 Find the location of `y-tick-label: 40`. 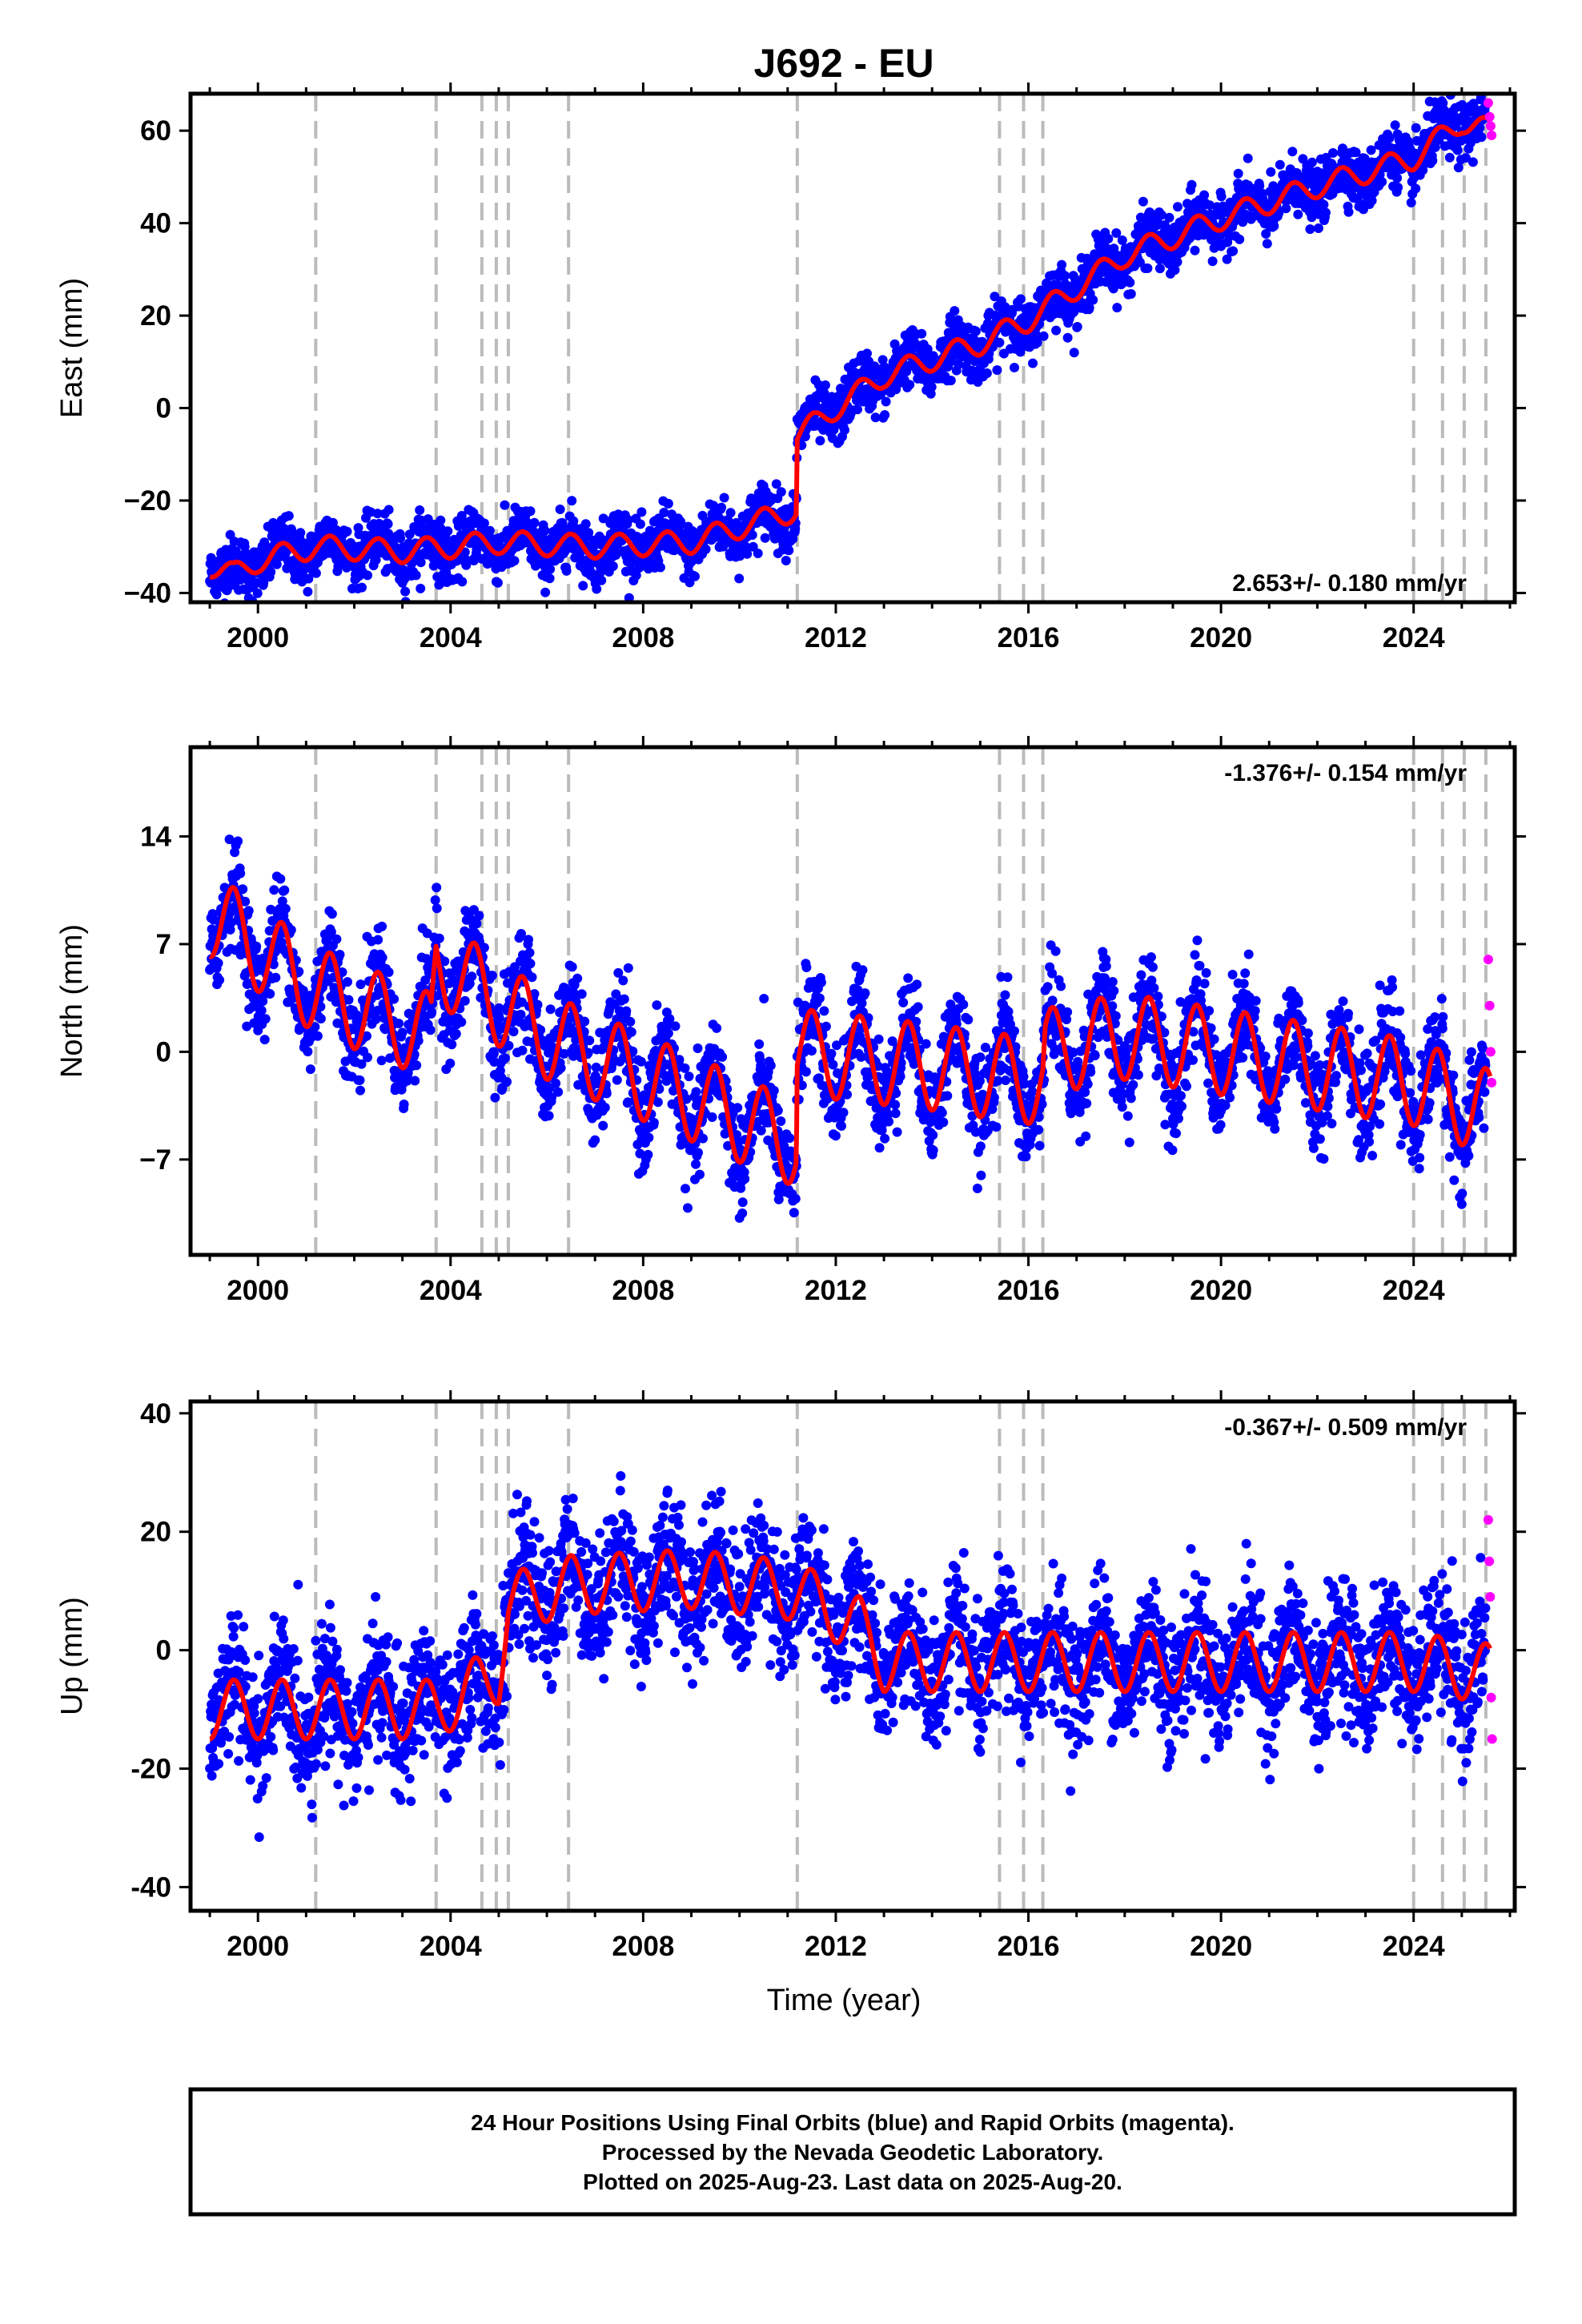

y-tick-label: 40 is located at coordinates (155, 223).